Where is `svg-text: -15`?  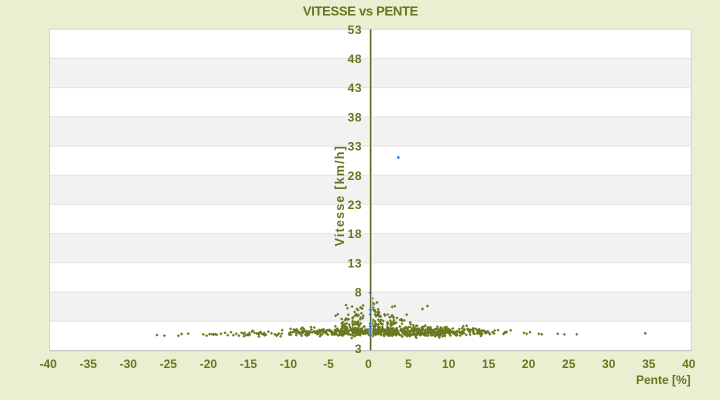
svg-text: -15 is located at coordinates (249, 364).